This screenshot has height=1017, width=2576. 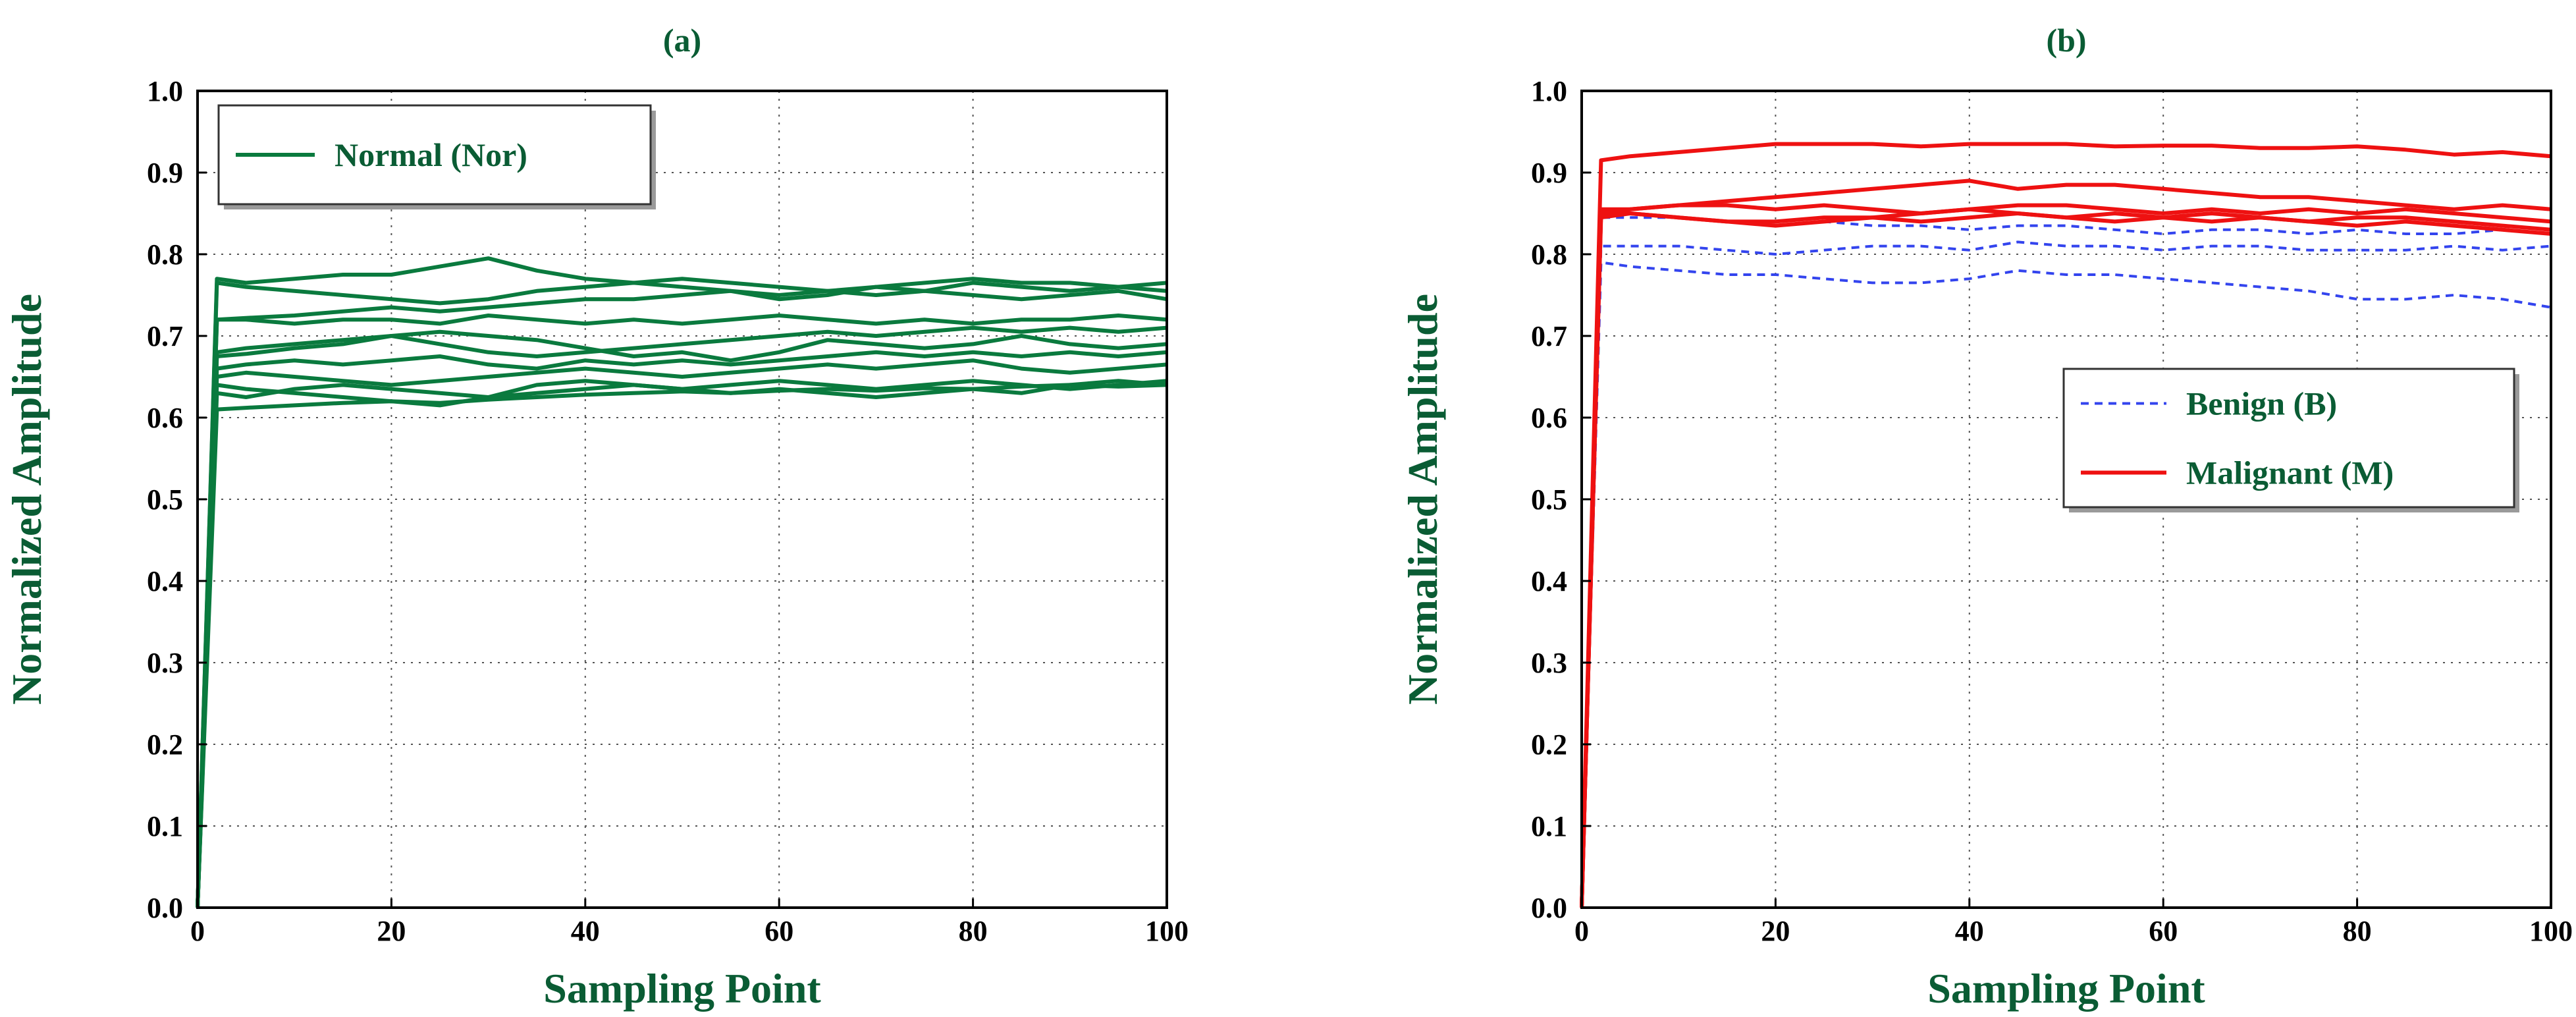 I want to click on legend-label: Malignant (M), so click(x=2290, y=472).